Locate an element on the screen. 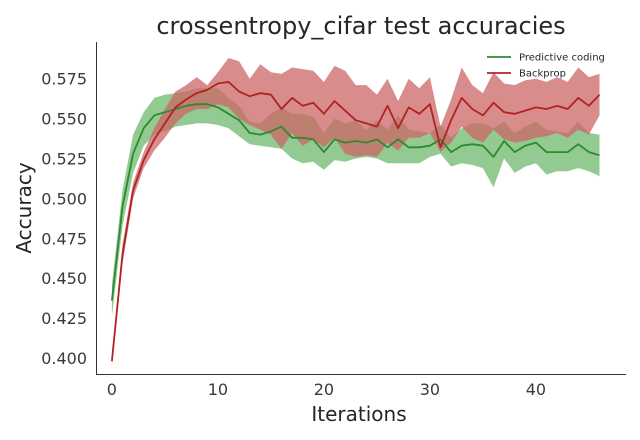 Image resolution: width=640 pixels, height=440 pixels. x-tick-label: 40 is located at coordinates (536, 389).